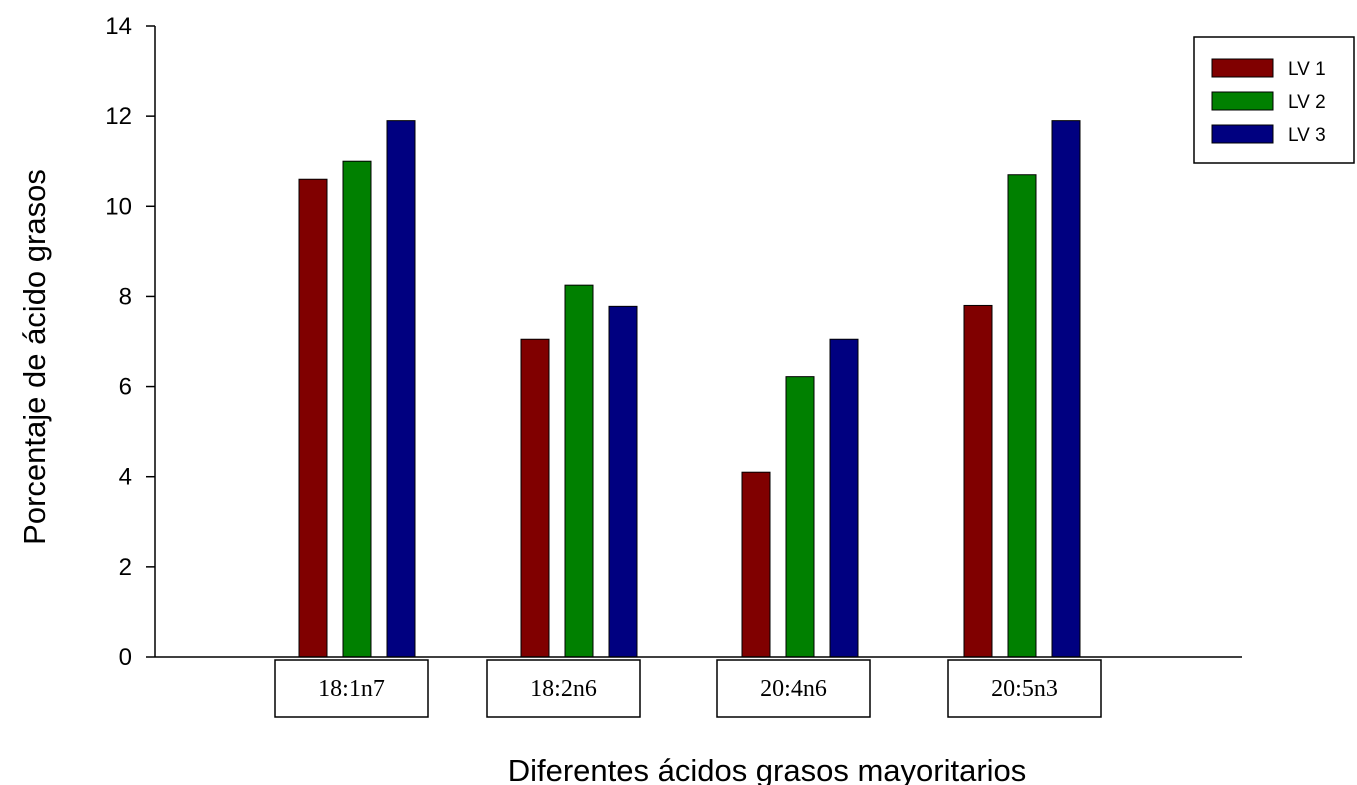 Image resolution: width=1357 pixels, height=785 pixels. What do you see at coordinates (118, 26) in the screenshot?
I see `y-tick-label: 14` at bounding box center [118, 26].